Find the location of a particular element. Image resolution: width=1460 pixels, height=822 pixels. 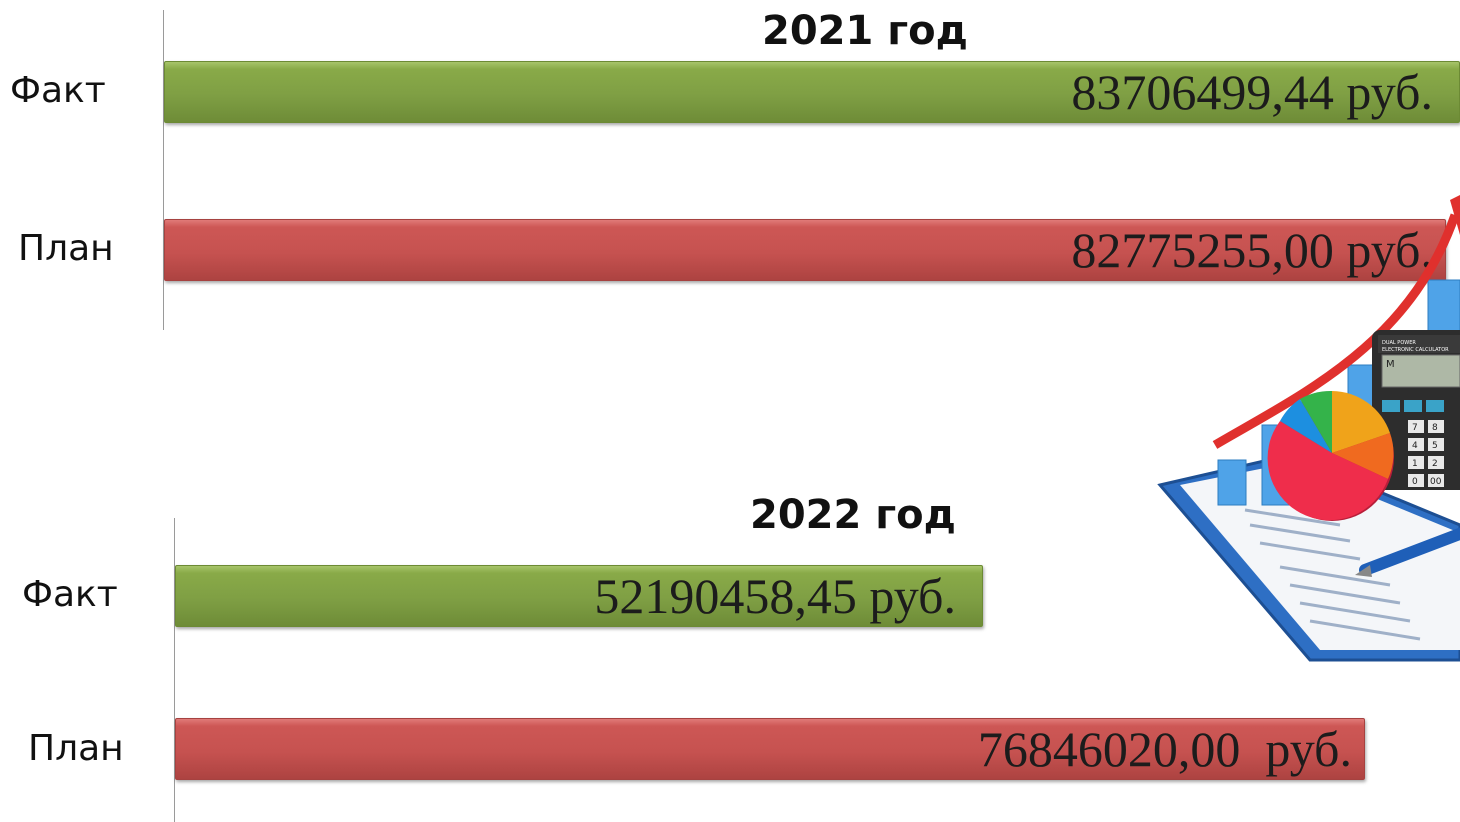

paper-lines is located at coordinates (1332, 574).